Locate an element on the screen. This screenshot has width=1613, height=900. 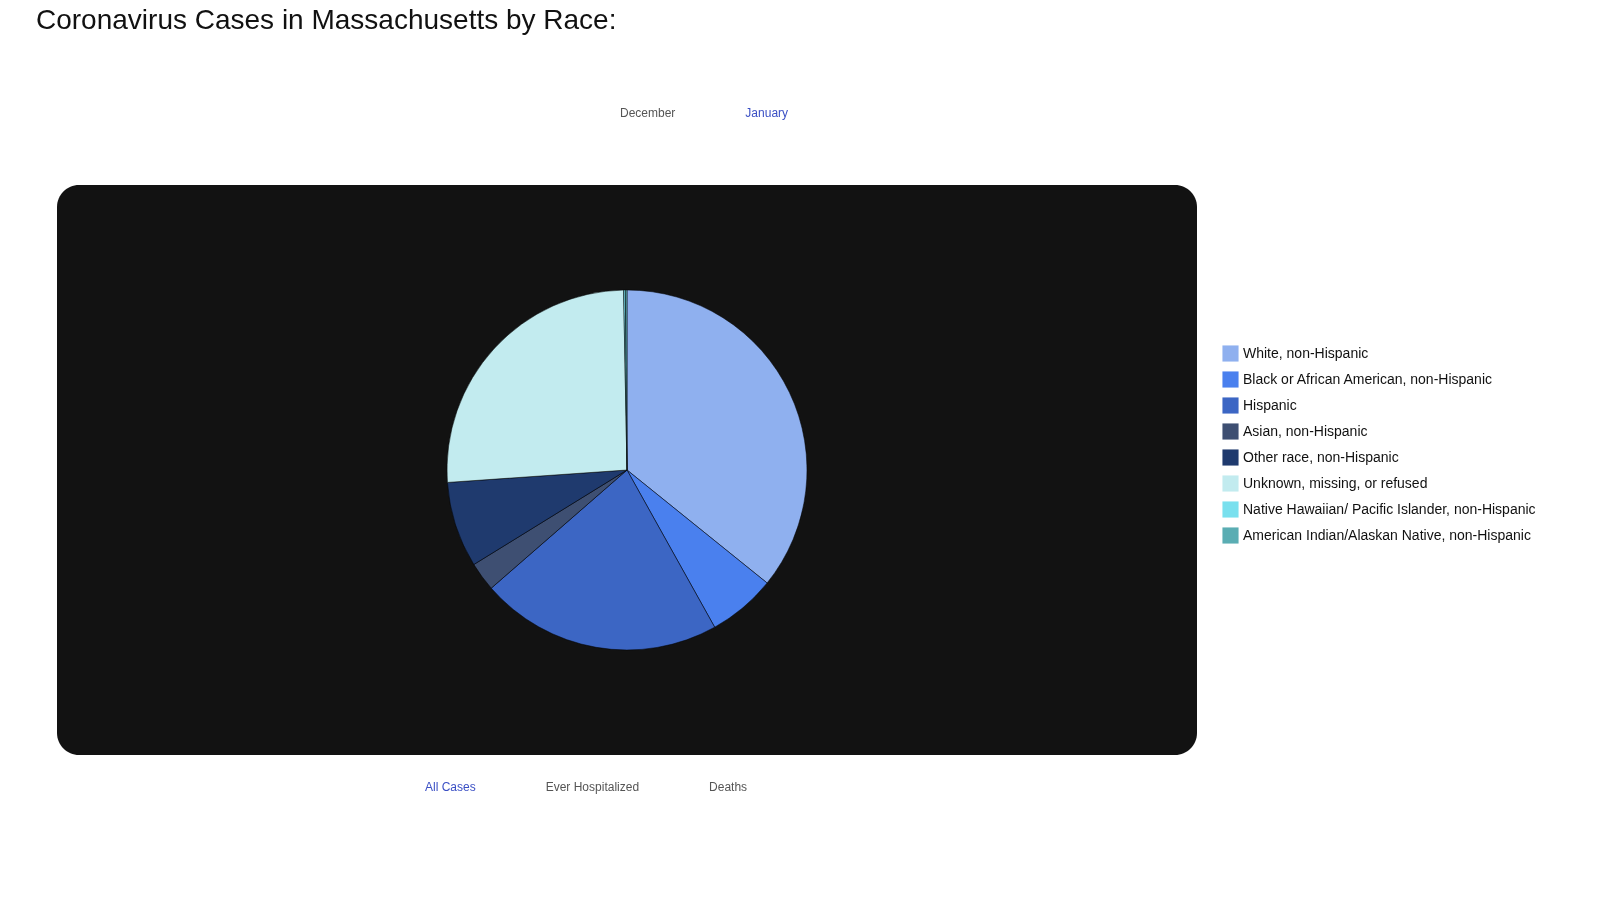
legend-label: Hispanic is located at coordinates (1270, 404).